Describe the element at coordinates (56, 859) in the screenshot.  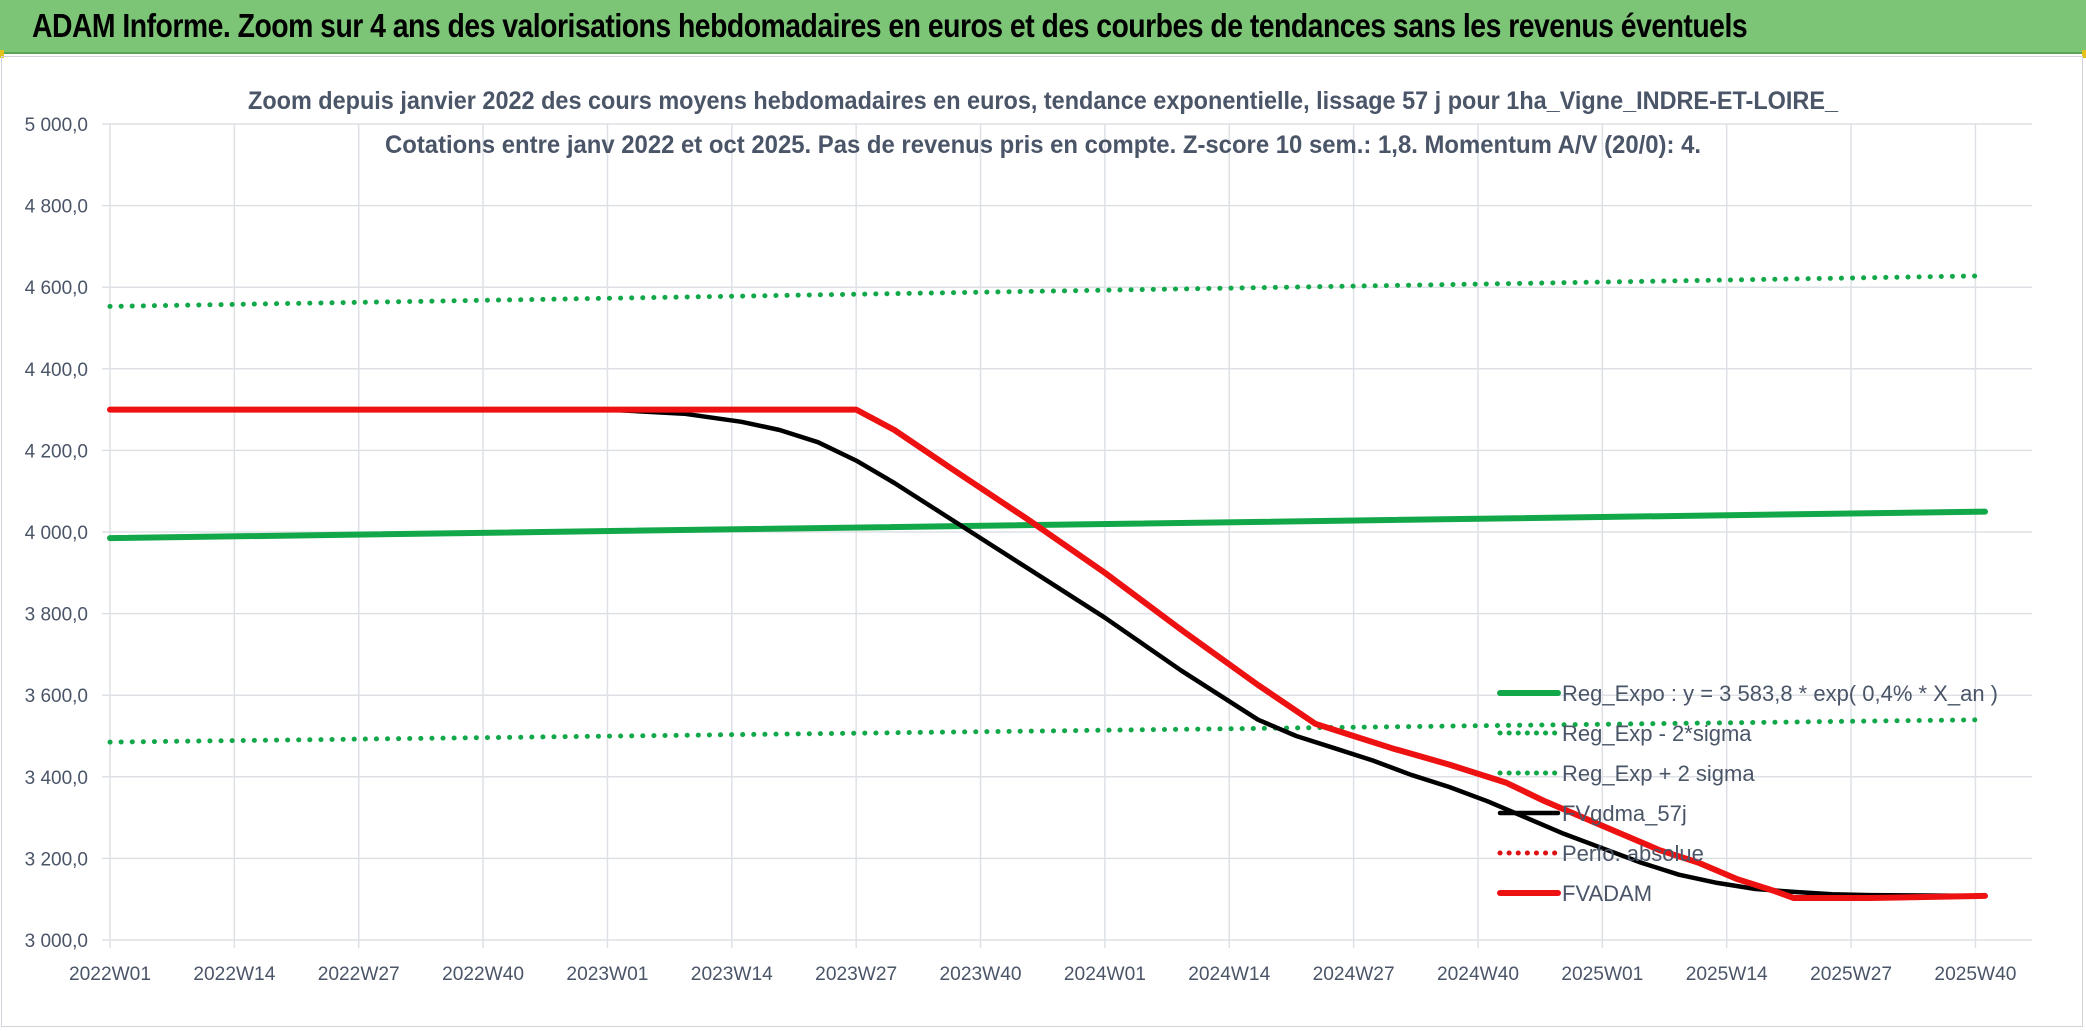
I see `y-tick-label: 3 200,0` at that location.